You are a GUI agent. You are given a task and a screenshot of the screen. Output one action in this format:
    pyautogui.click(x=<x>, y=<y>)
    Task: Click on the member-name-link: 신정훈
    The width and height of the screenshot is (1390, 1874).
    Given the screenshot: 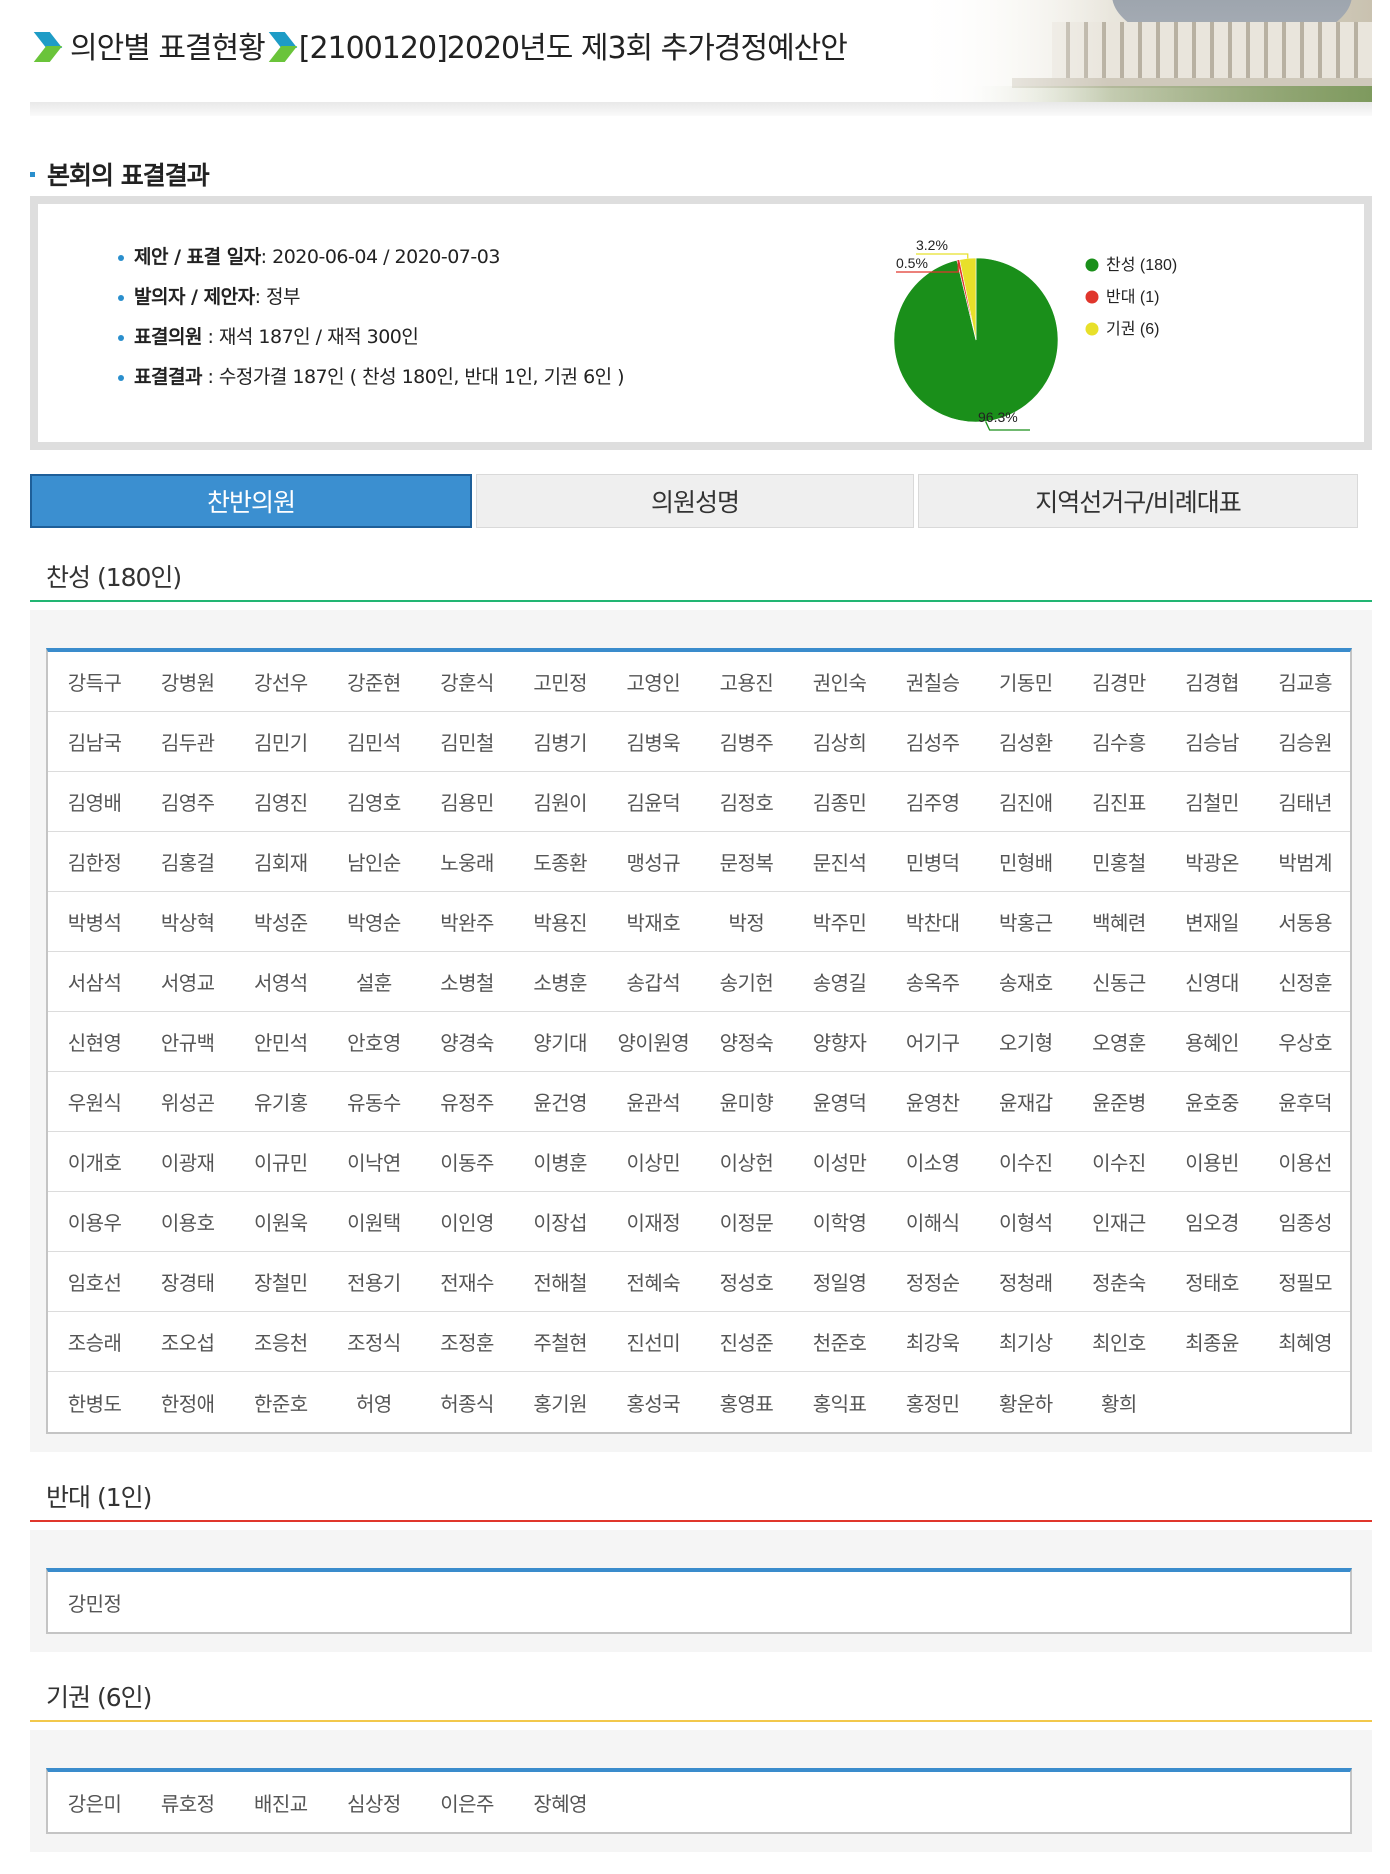 What is the action you would take?
    pyautogui.click(x=1305, y=983)
    